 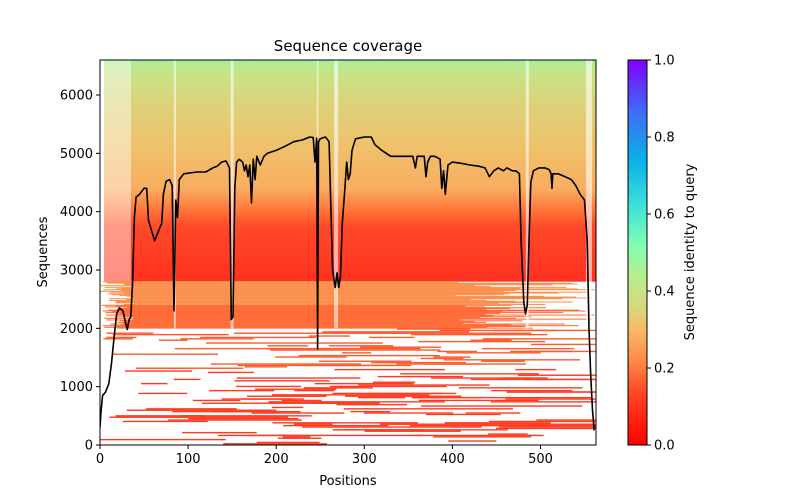 What do you see at coordinates (637, 252) in the screenshot?
I see `colorbar` at bounding box center [637, 252].